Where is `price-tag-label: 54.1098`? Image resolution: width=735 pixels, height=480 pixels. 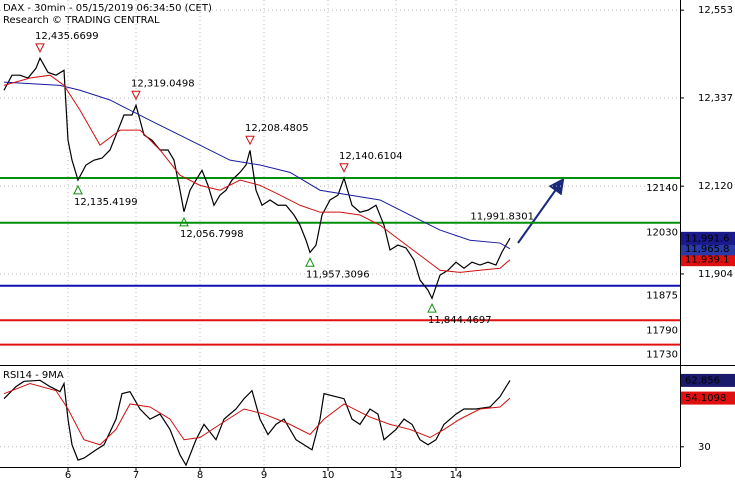
price-tag-label: 54.1098 is located at coordinates (705, 398).